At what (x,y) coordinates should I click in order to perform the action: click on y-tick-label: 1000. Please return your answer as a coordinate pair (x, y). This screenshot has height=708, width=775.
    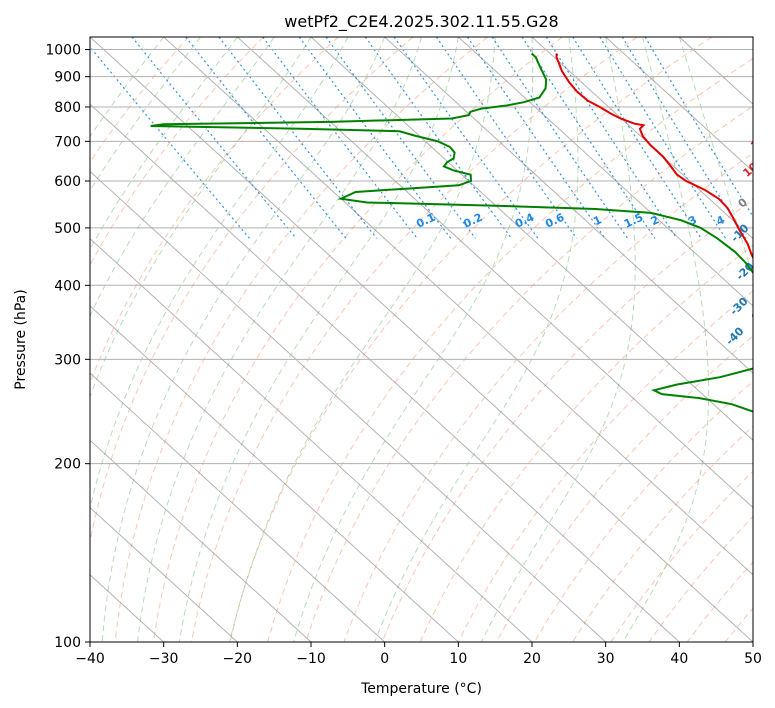
    Looking at the image, I should click on (63, 51).